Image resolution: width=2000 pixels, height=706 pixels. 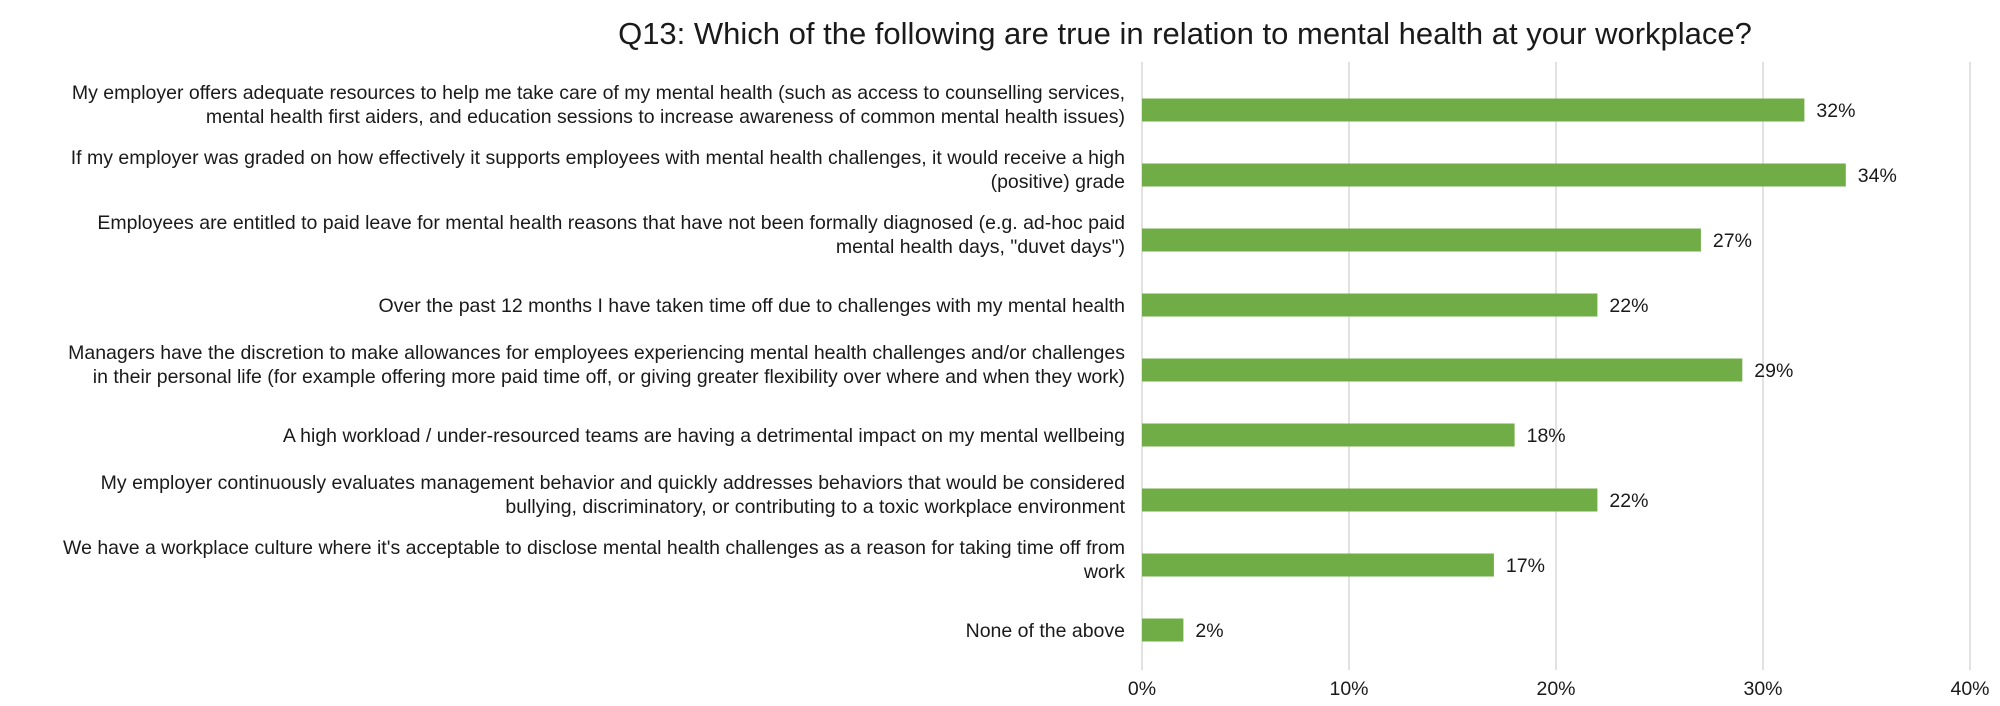 I want to click on data-label: 29%, so click(x=1773, y=371).